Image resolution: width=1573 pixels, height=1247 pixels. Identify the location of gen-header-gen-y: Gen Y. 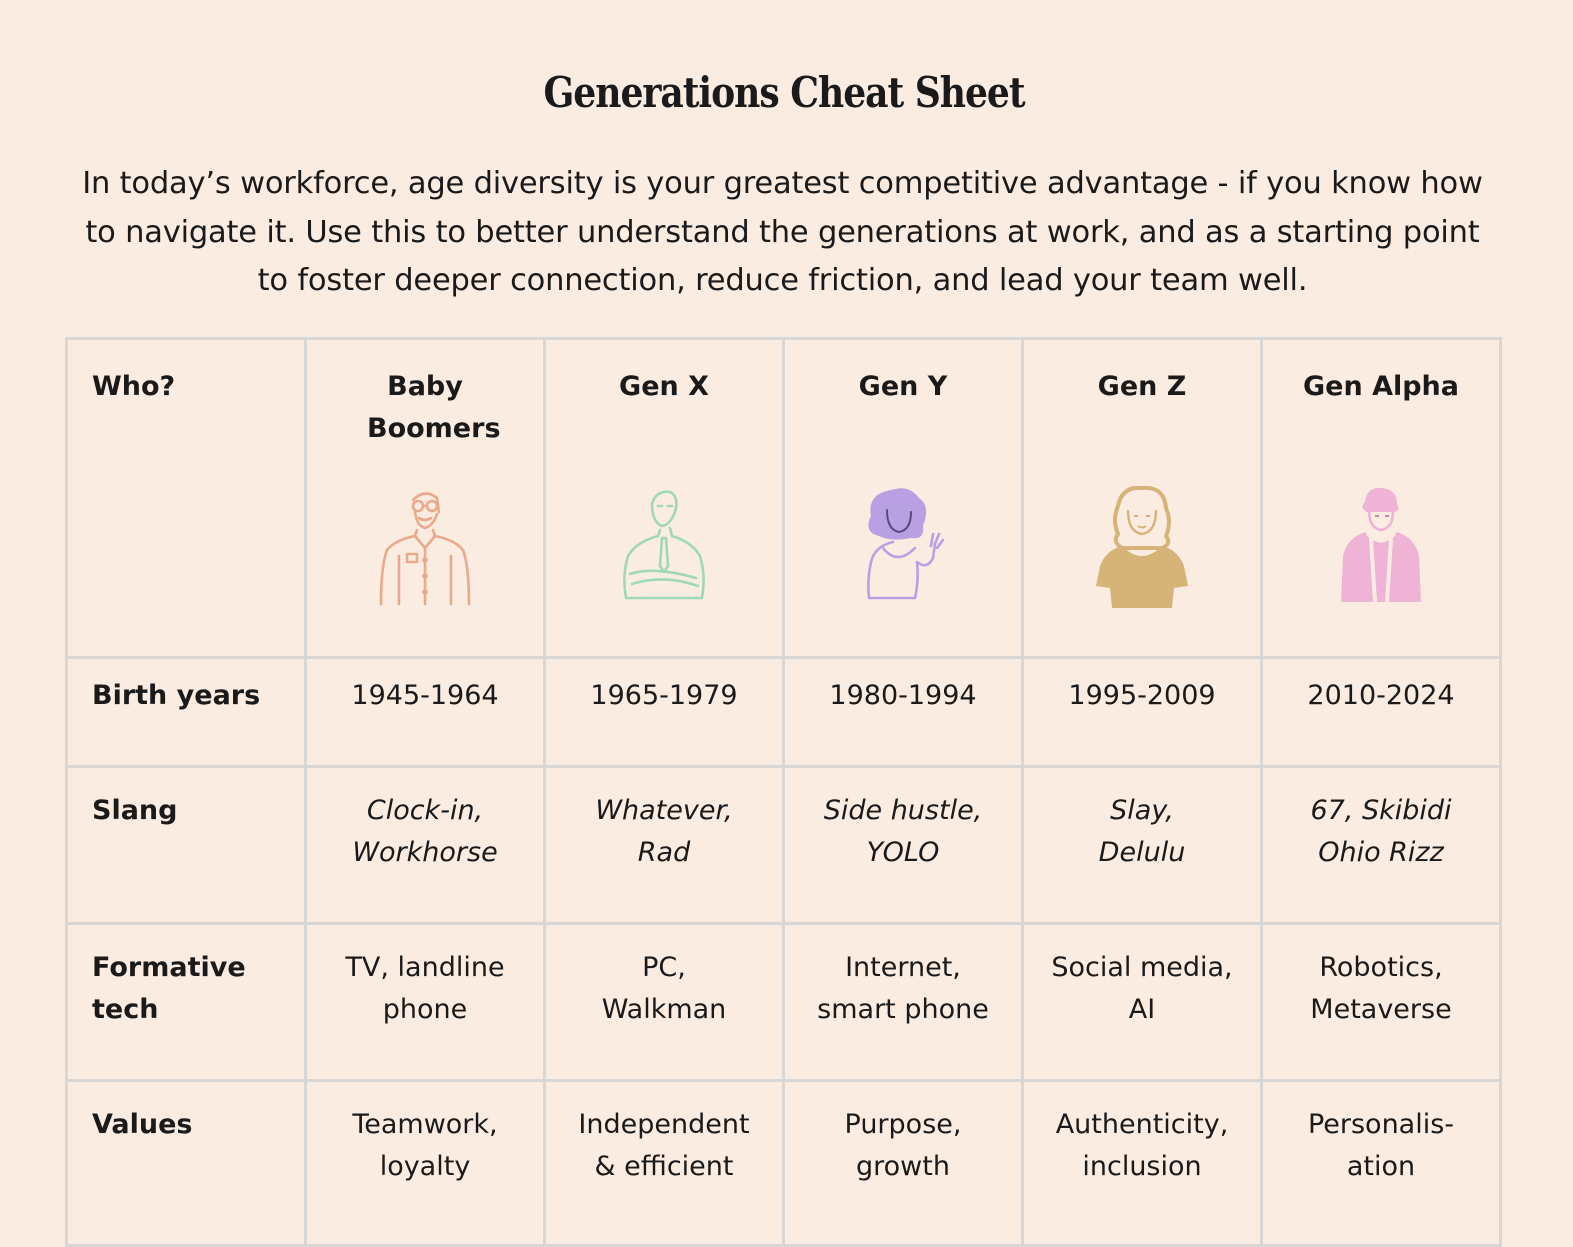
(903, 498).